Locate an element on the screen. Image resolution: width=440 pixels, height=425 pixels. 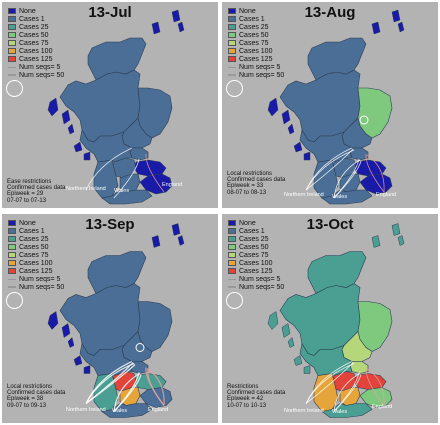
legend-item: Cases 50 is located at coordinates (256, 35).